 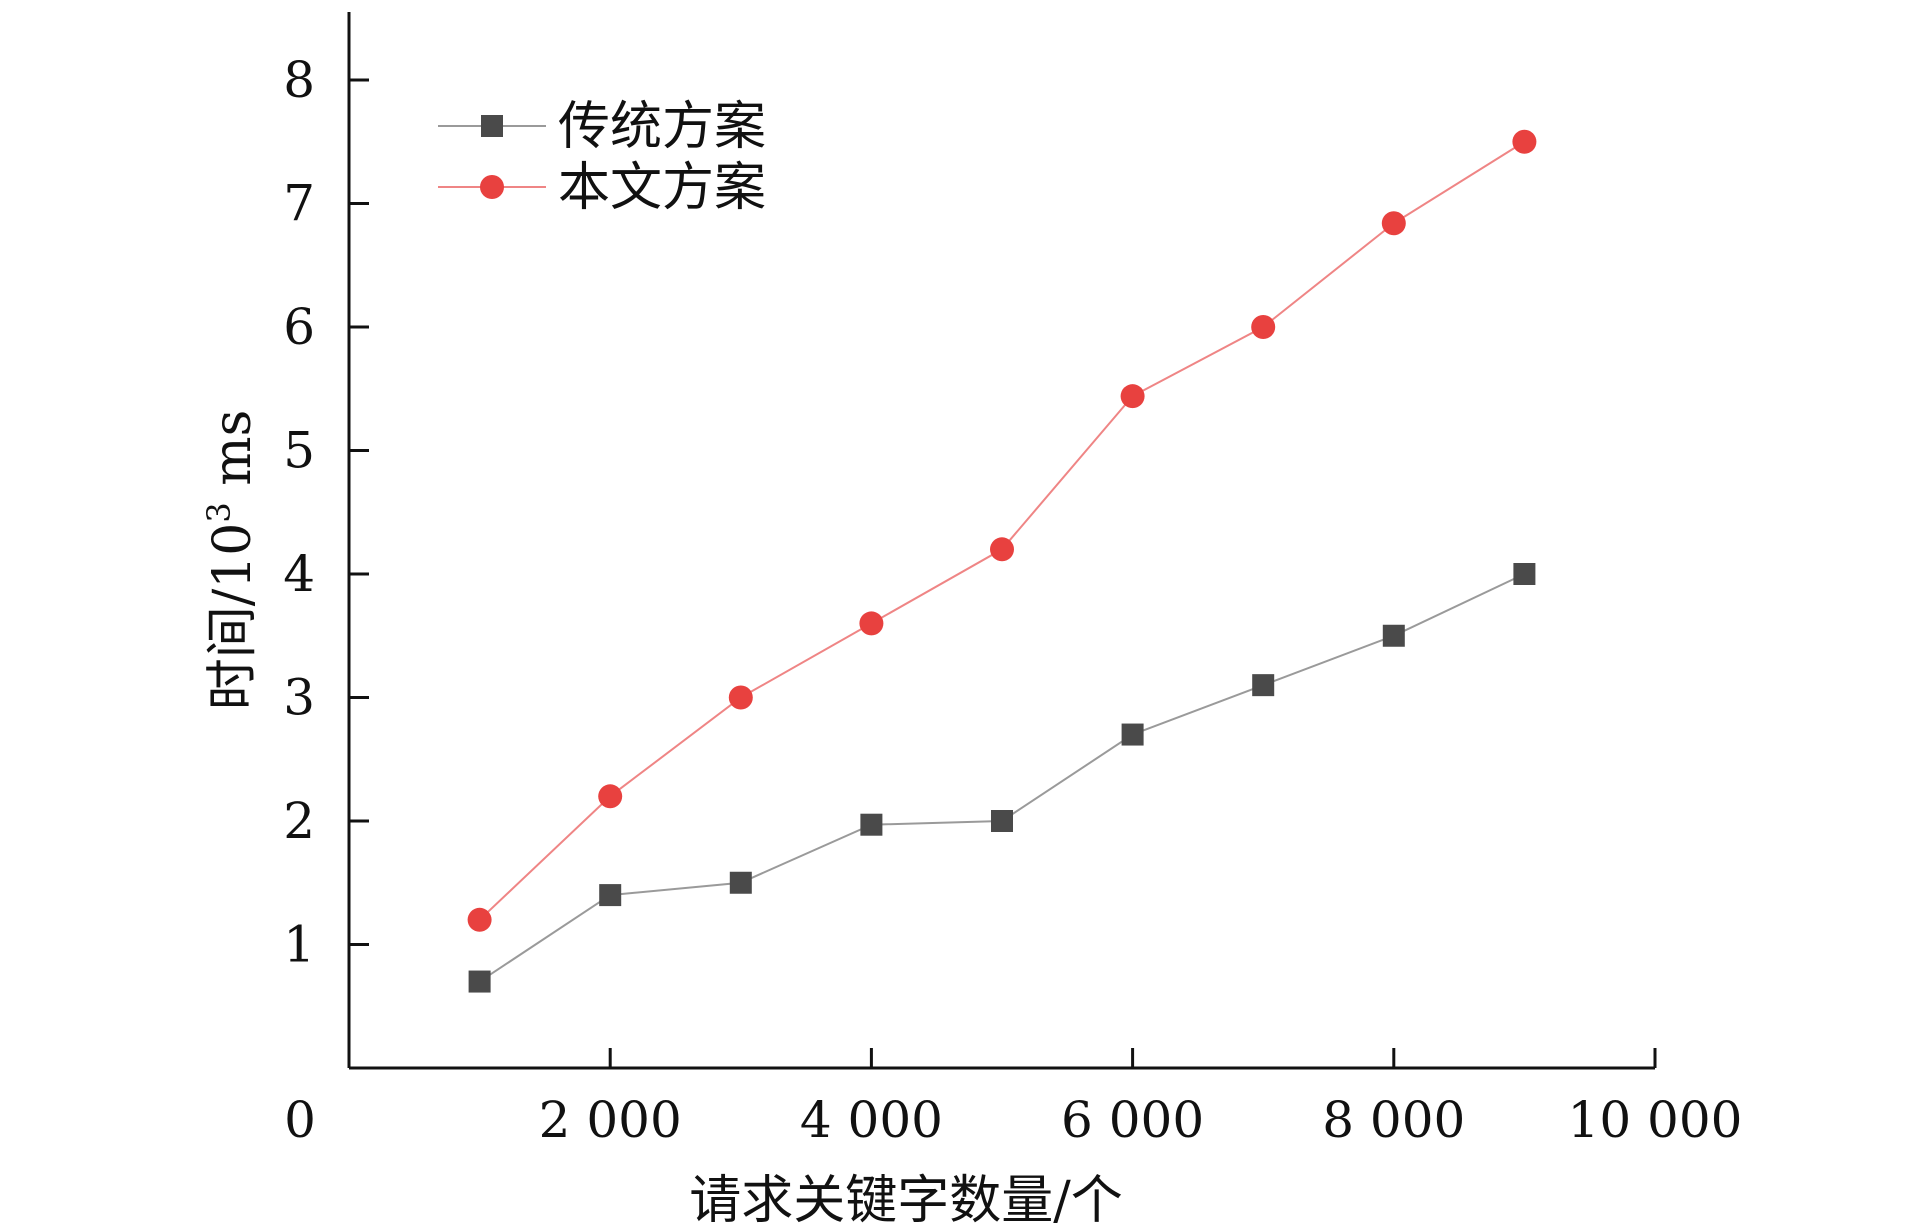 I want to click on y-tick-label: 1, so click(x=299, y=945).